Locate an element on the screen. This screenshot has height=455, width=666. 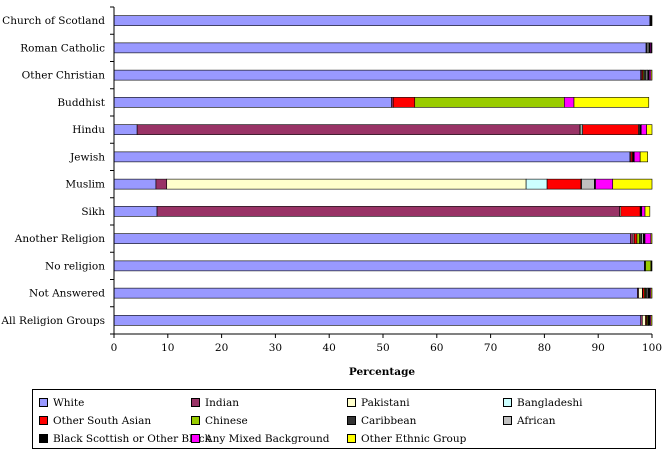
category-label: Buddhist is located at coordinates (81, 103).